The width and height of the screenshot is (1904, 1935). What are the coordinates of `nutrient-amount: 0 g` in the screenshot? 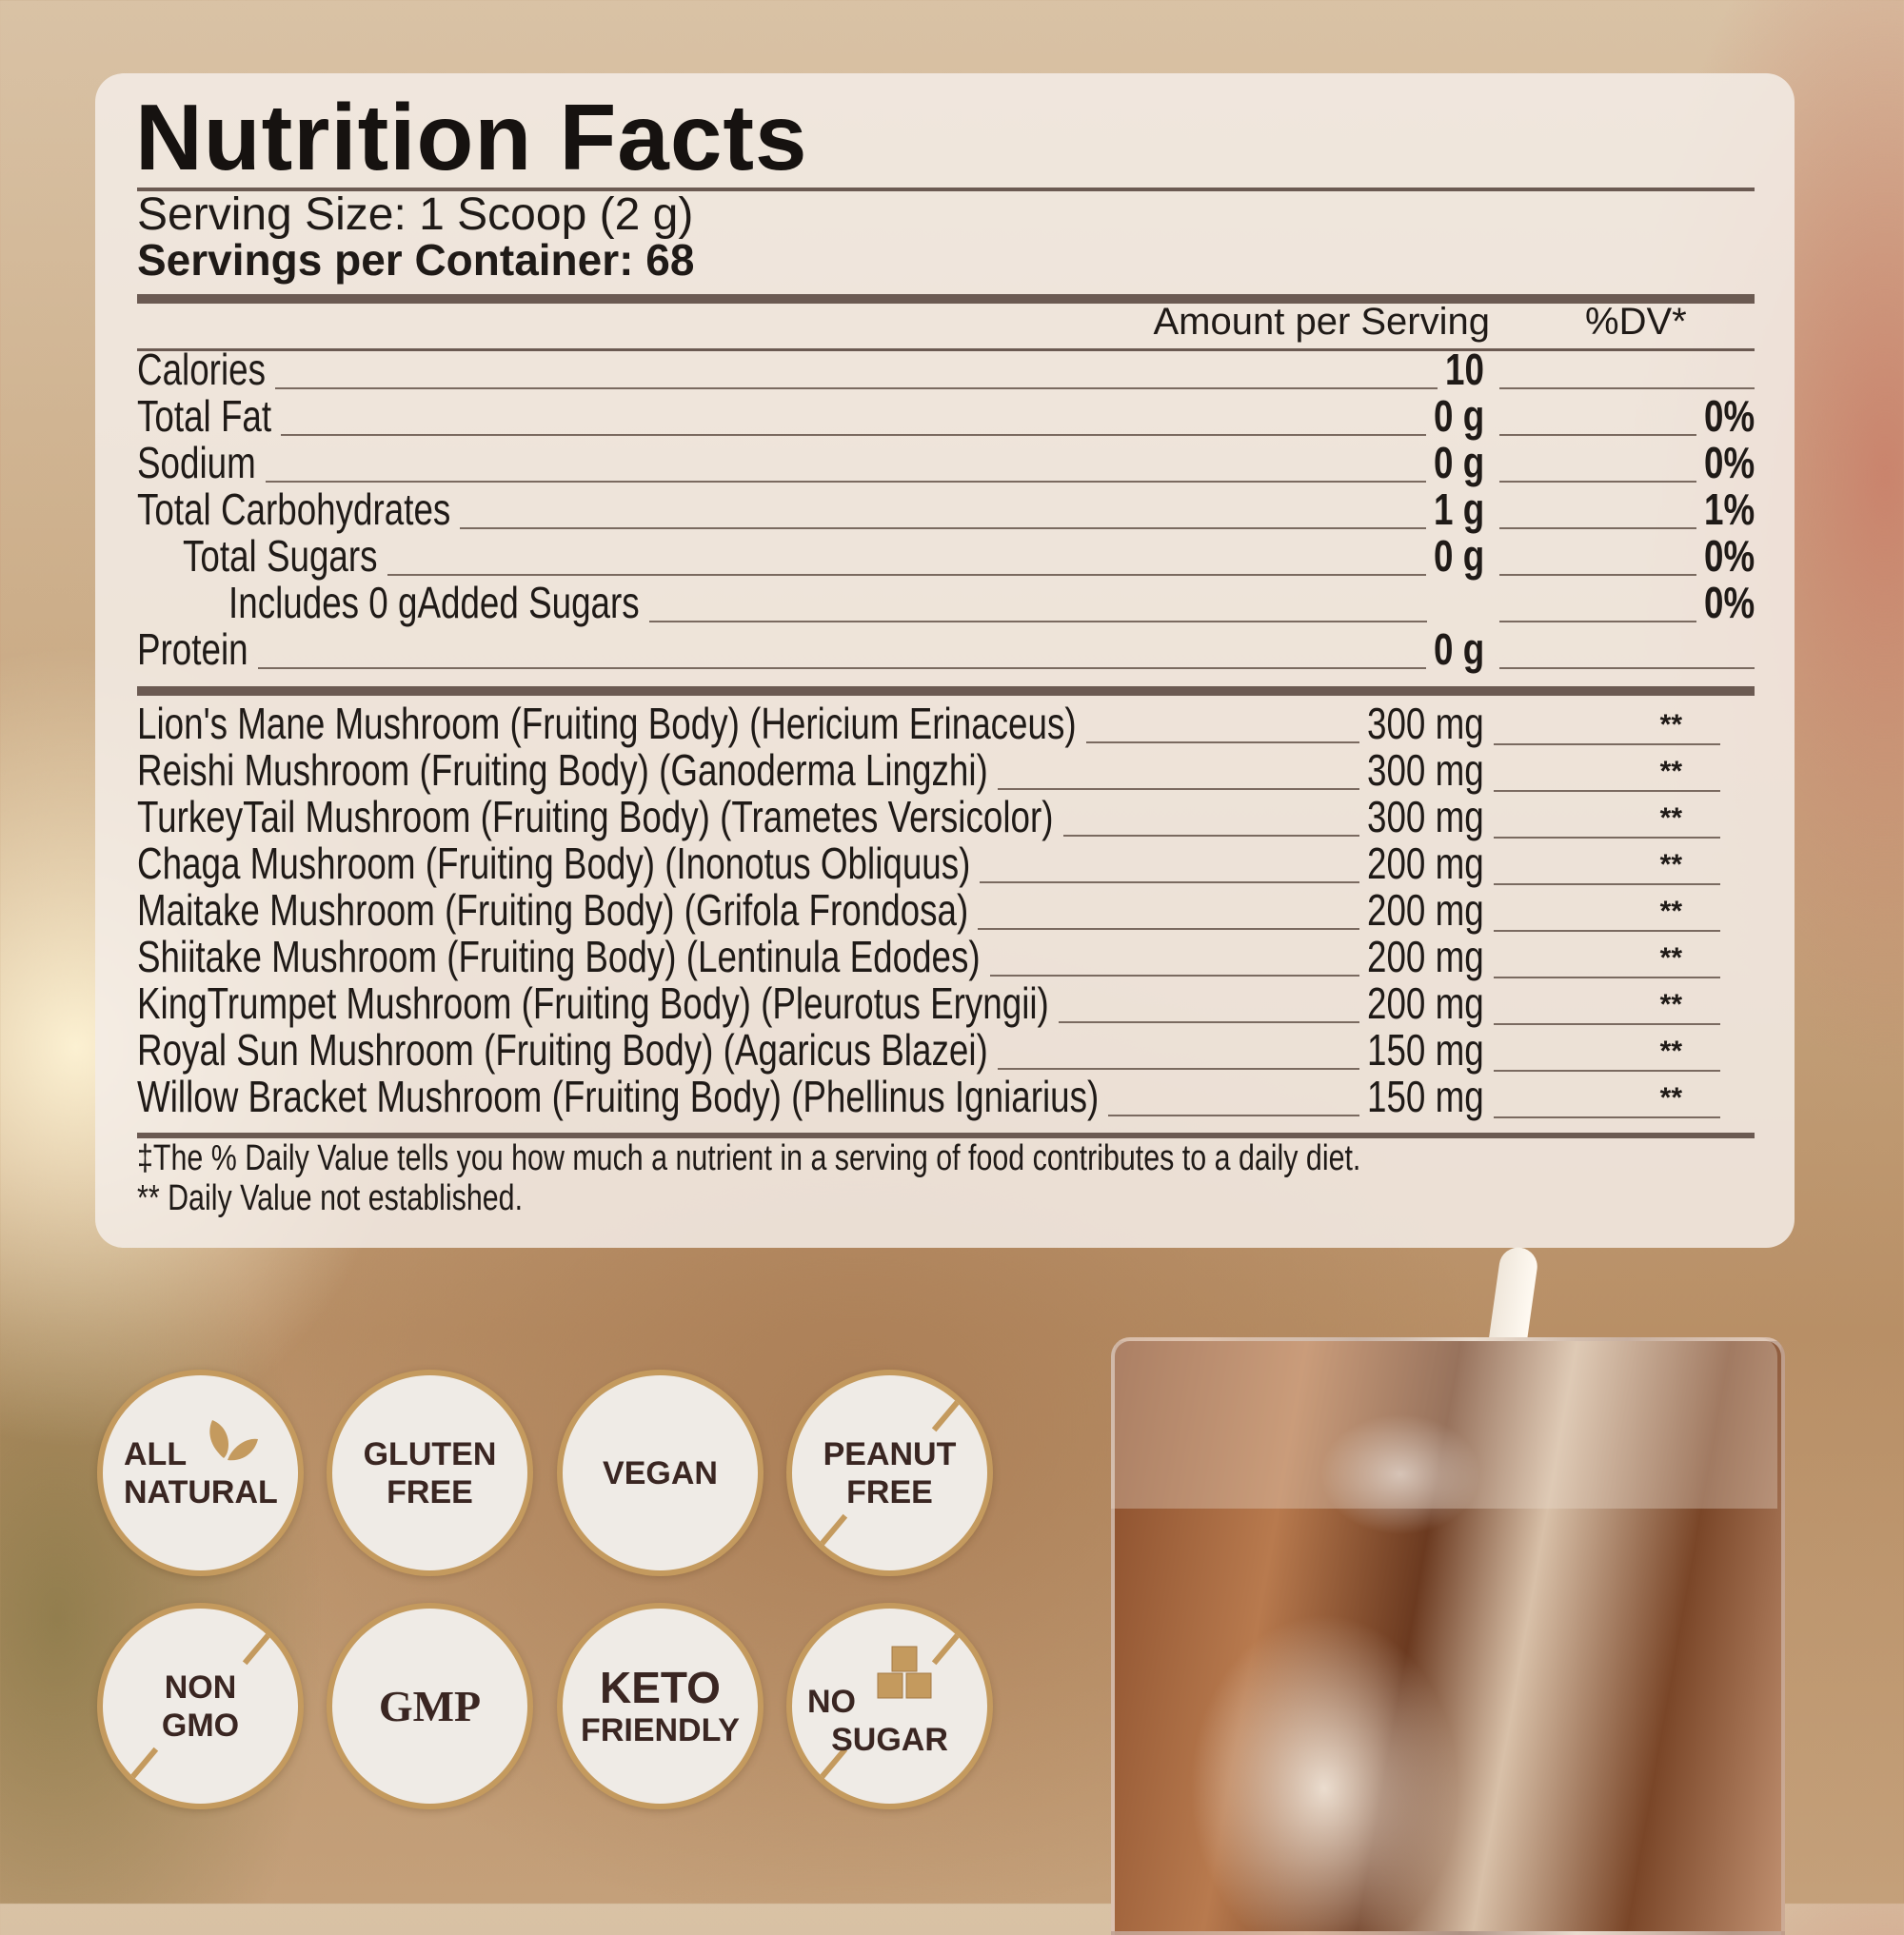 It's located at (1459, 416).